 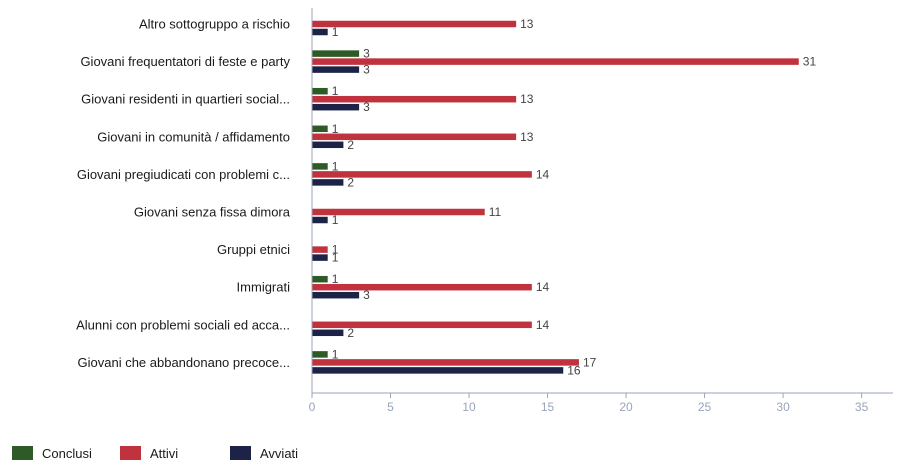 What do you see at coordinates (279, 453) in the screenshot?
I see `legend-label: Avviati` at bounding box center [279, 453].